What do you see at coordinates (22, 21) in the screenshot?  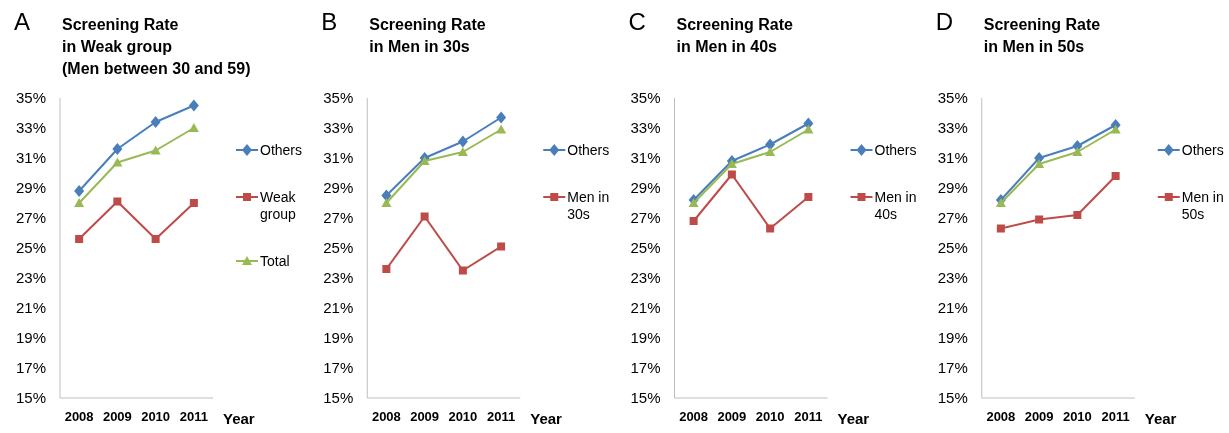 I see `text: A` at bounding box center [22, 21].